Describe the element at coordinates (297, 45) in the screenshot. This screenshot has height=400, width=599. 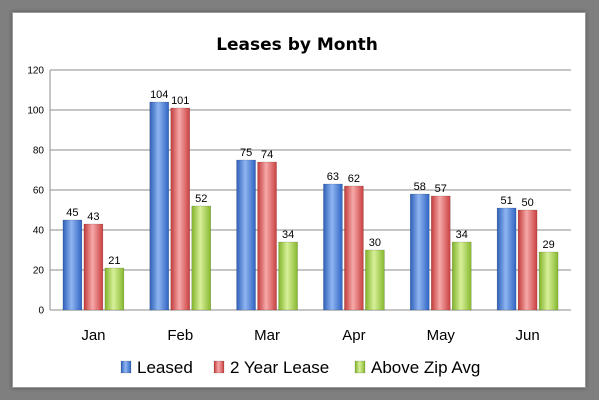
I see `chart-title: Leases by Month` at that location.